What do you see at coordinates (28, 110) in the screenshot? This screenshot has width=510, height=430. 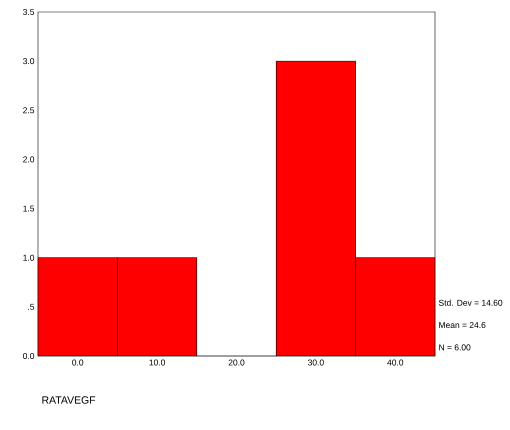 I see `y-tick-label: 2.5` at bounding box center [28, 110].